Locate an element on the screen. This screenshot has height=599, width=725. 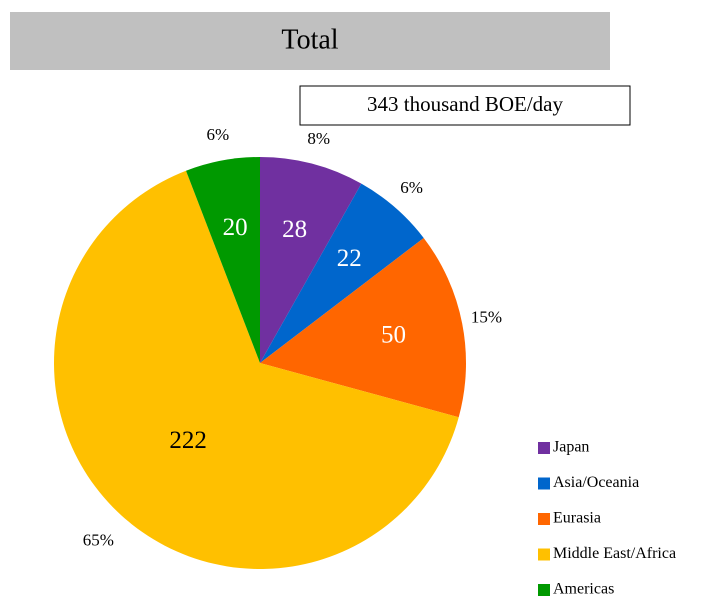
chart-subtitle: 343 thousand BOE/day is located at coordinates (465, 104).